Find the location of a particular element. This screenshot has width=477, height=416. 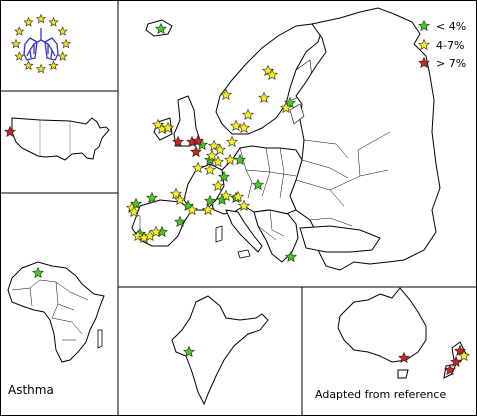

africa-panel-label: Asthma is located at coordinates (31, 390).